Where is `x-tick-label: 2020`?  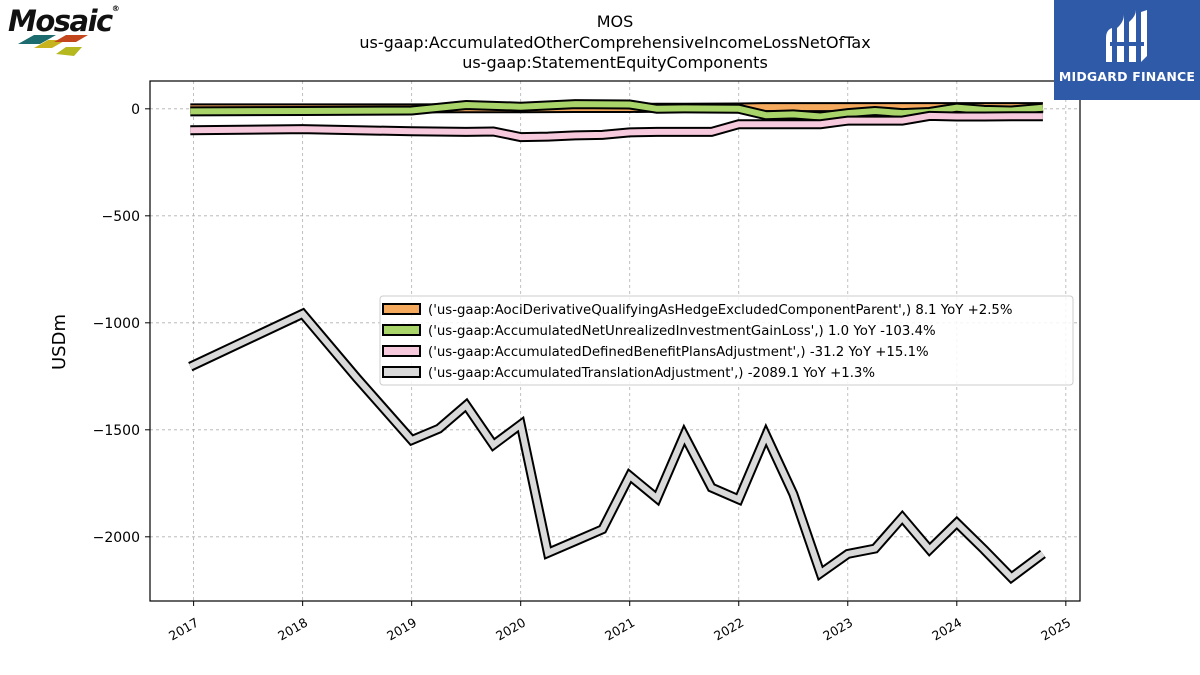 x-tick-label: 2020 is located at coordinates (510, 629).